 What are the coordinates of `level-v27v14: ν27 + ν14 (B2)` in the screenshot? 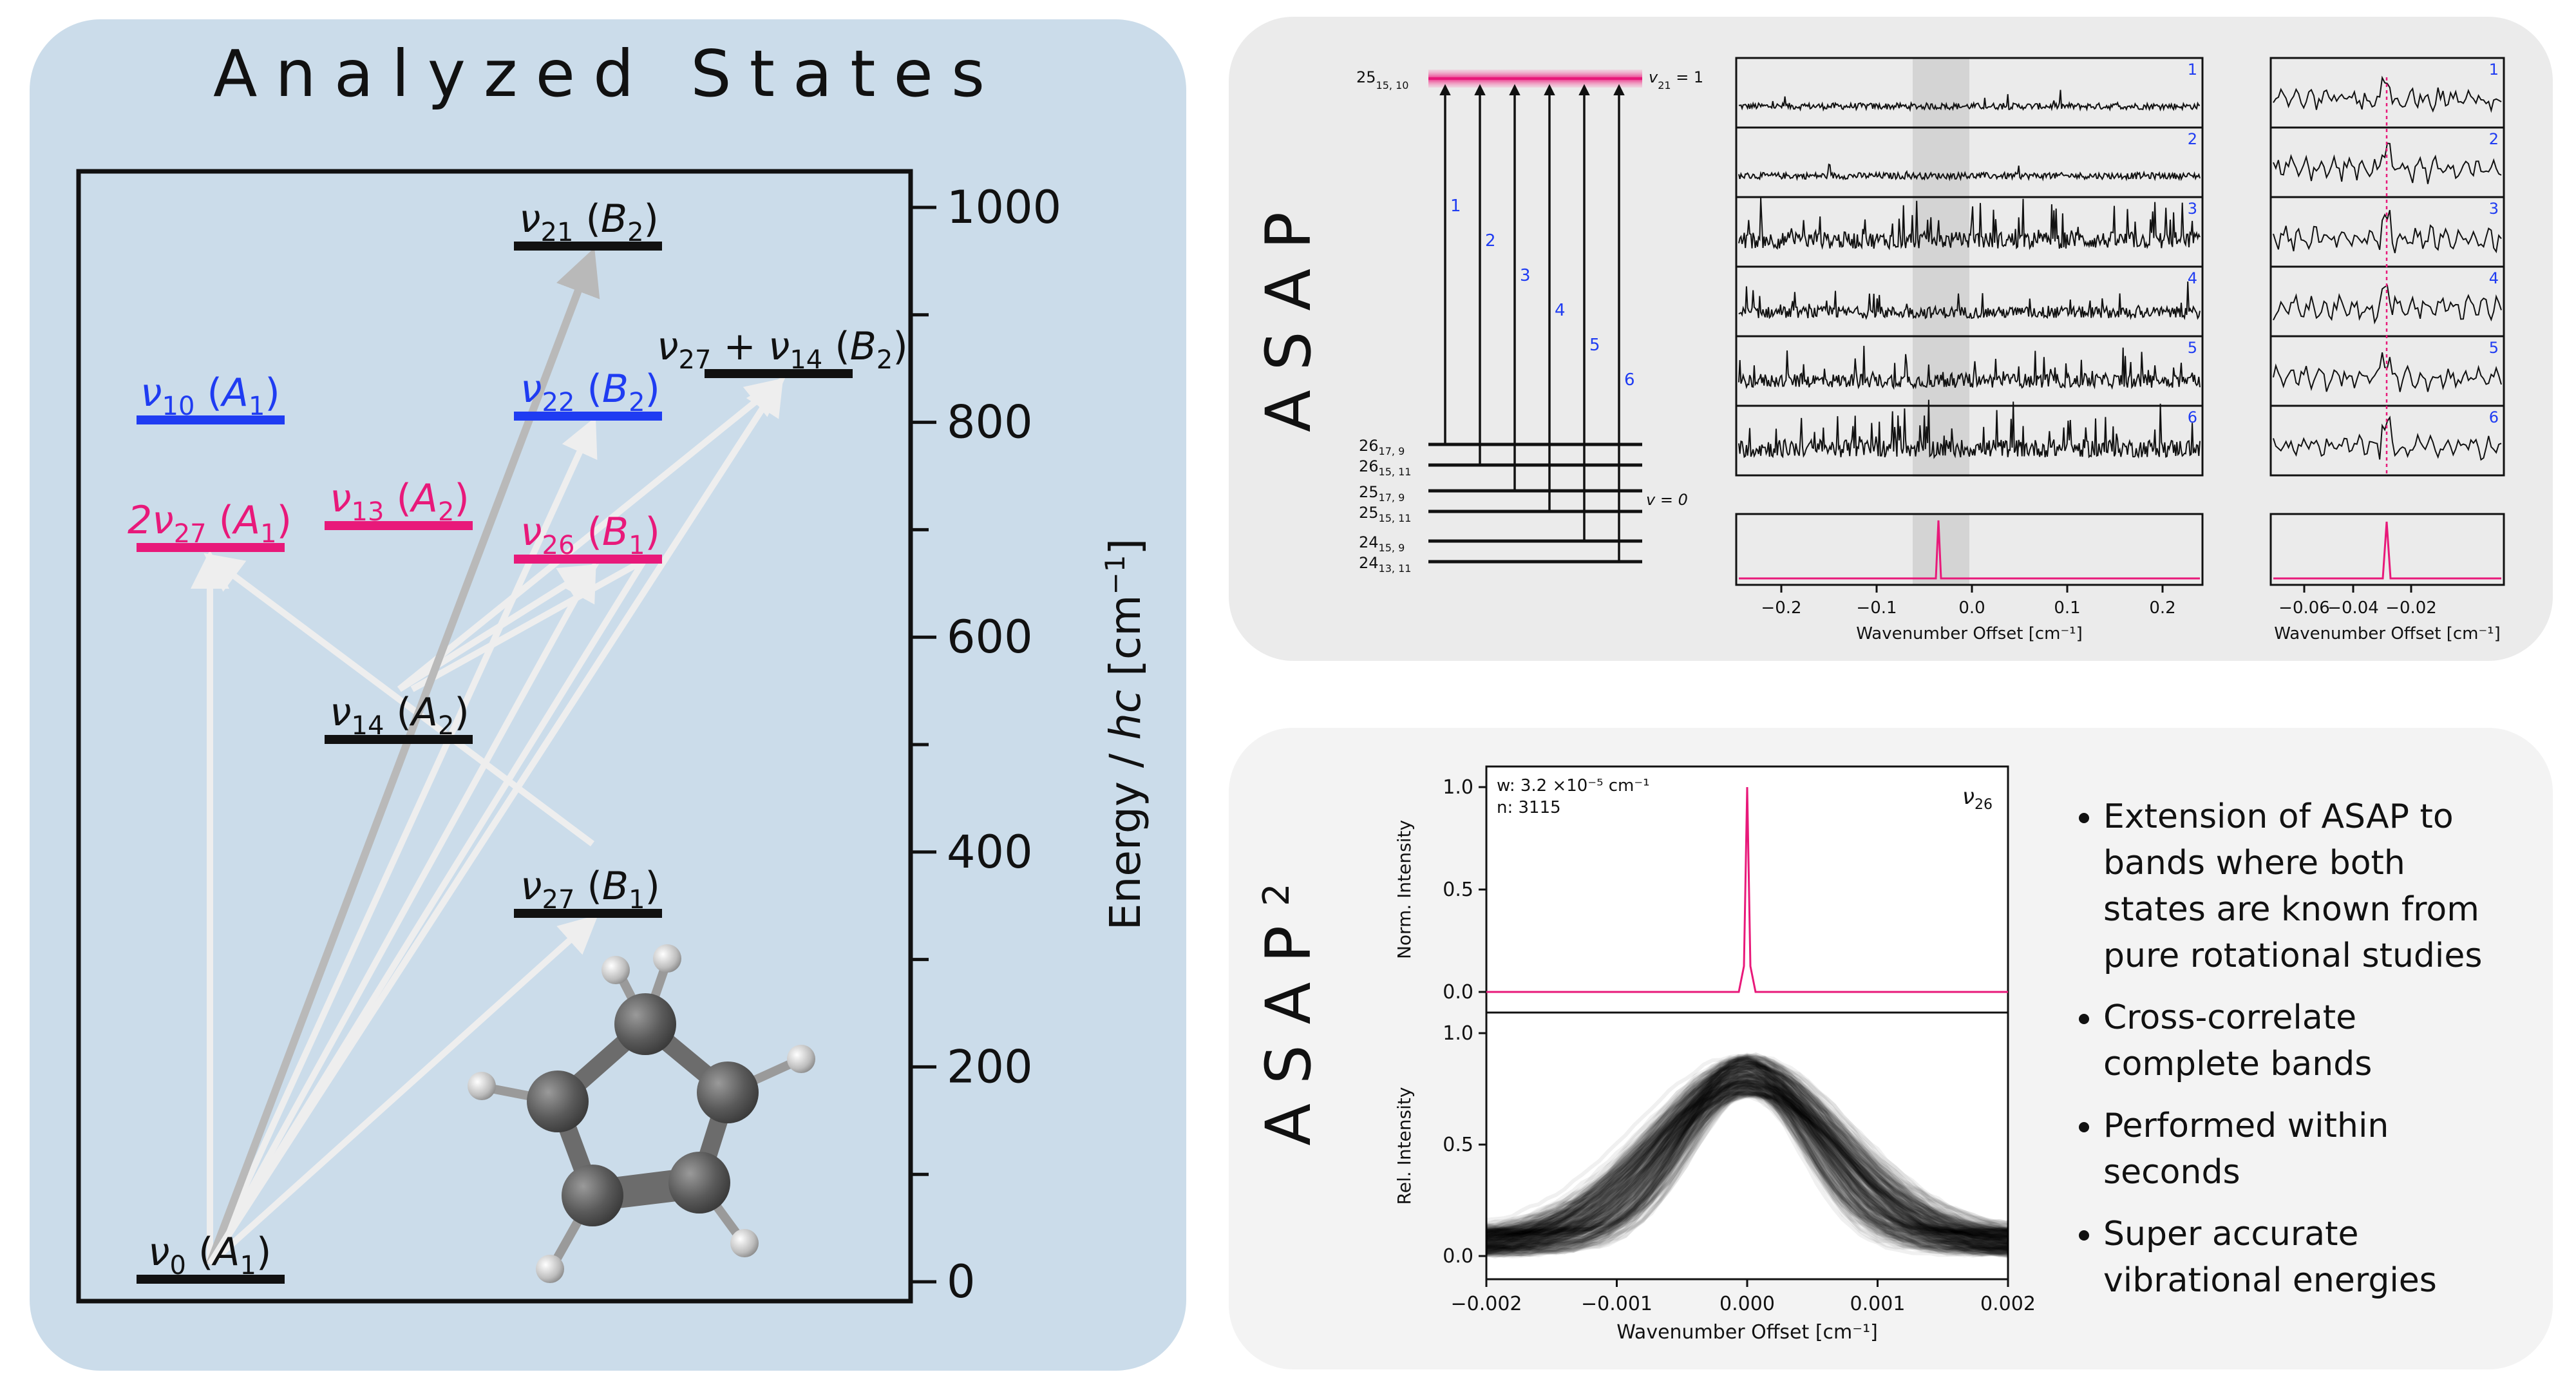 It's located at (782, 351).